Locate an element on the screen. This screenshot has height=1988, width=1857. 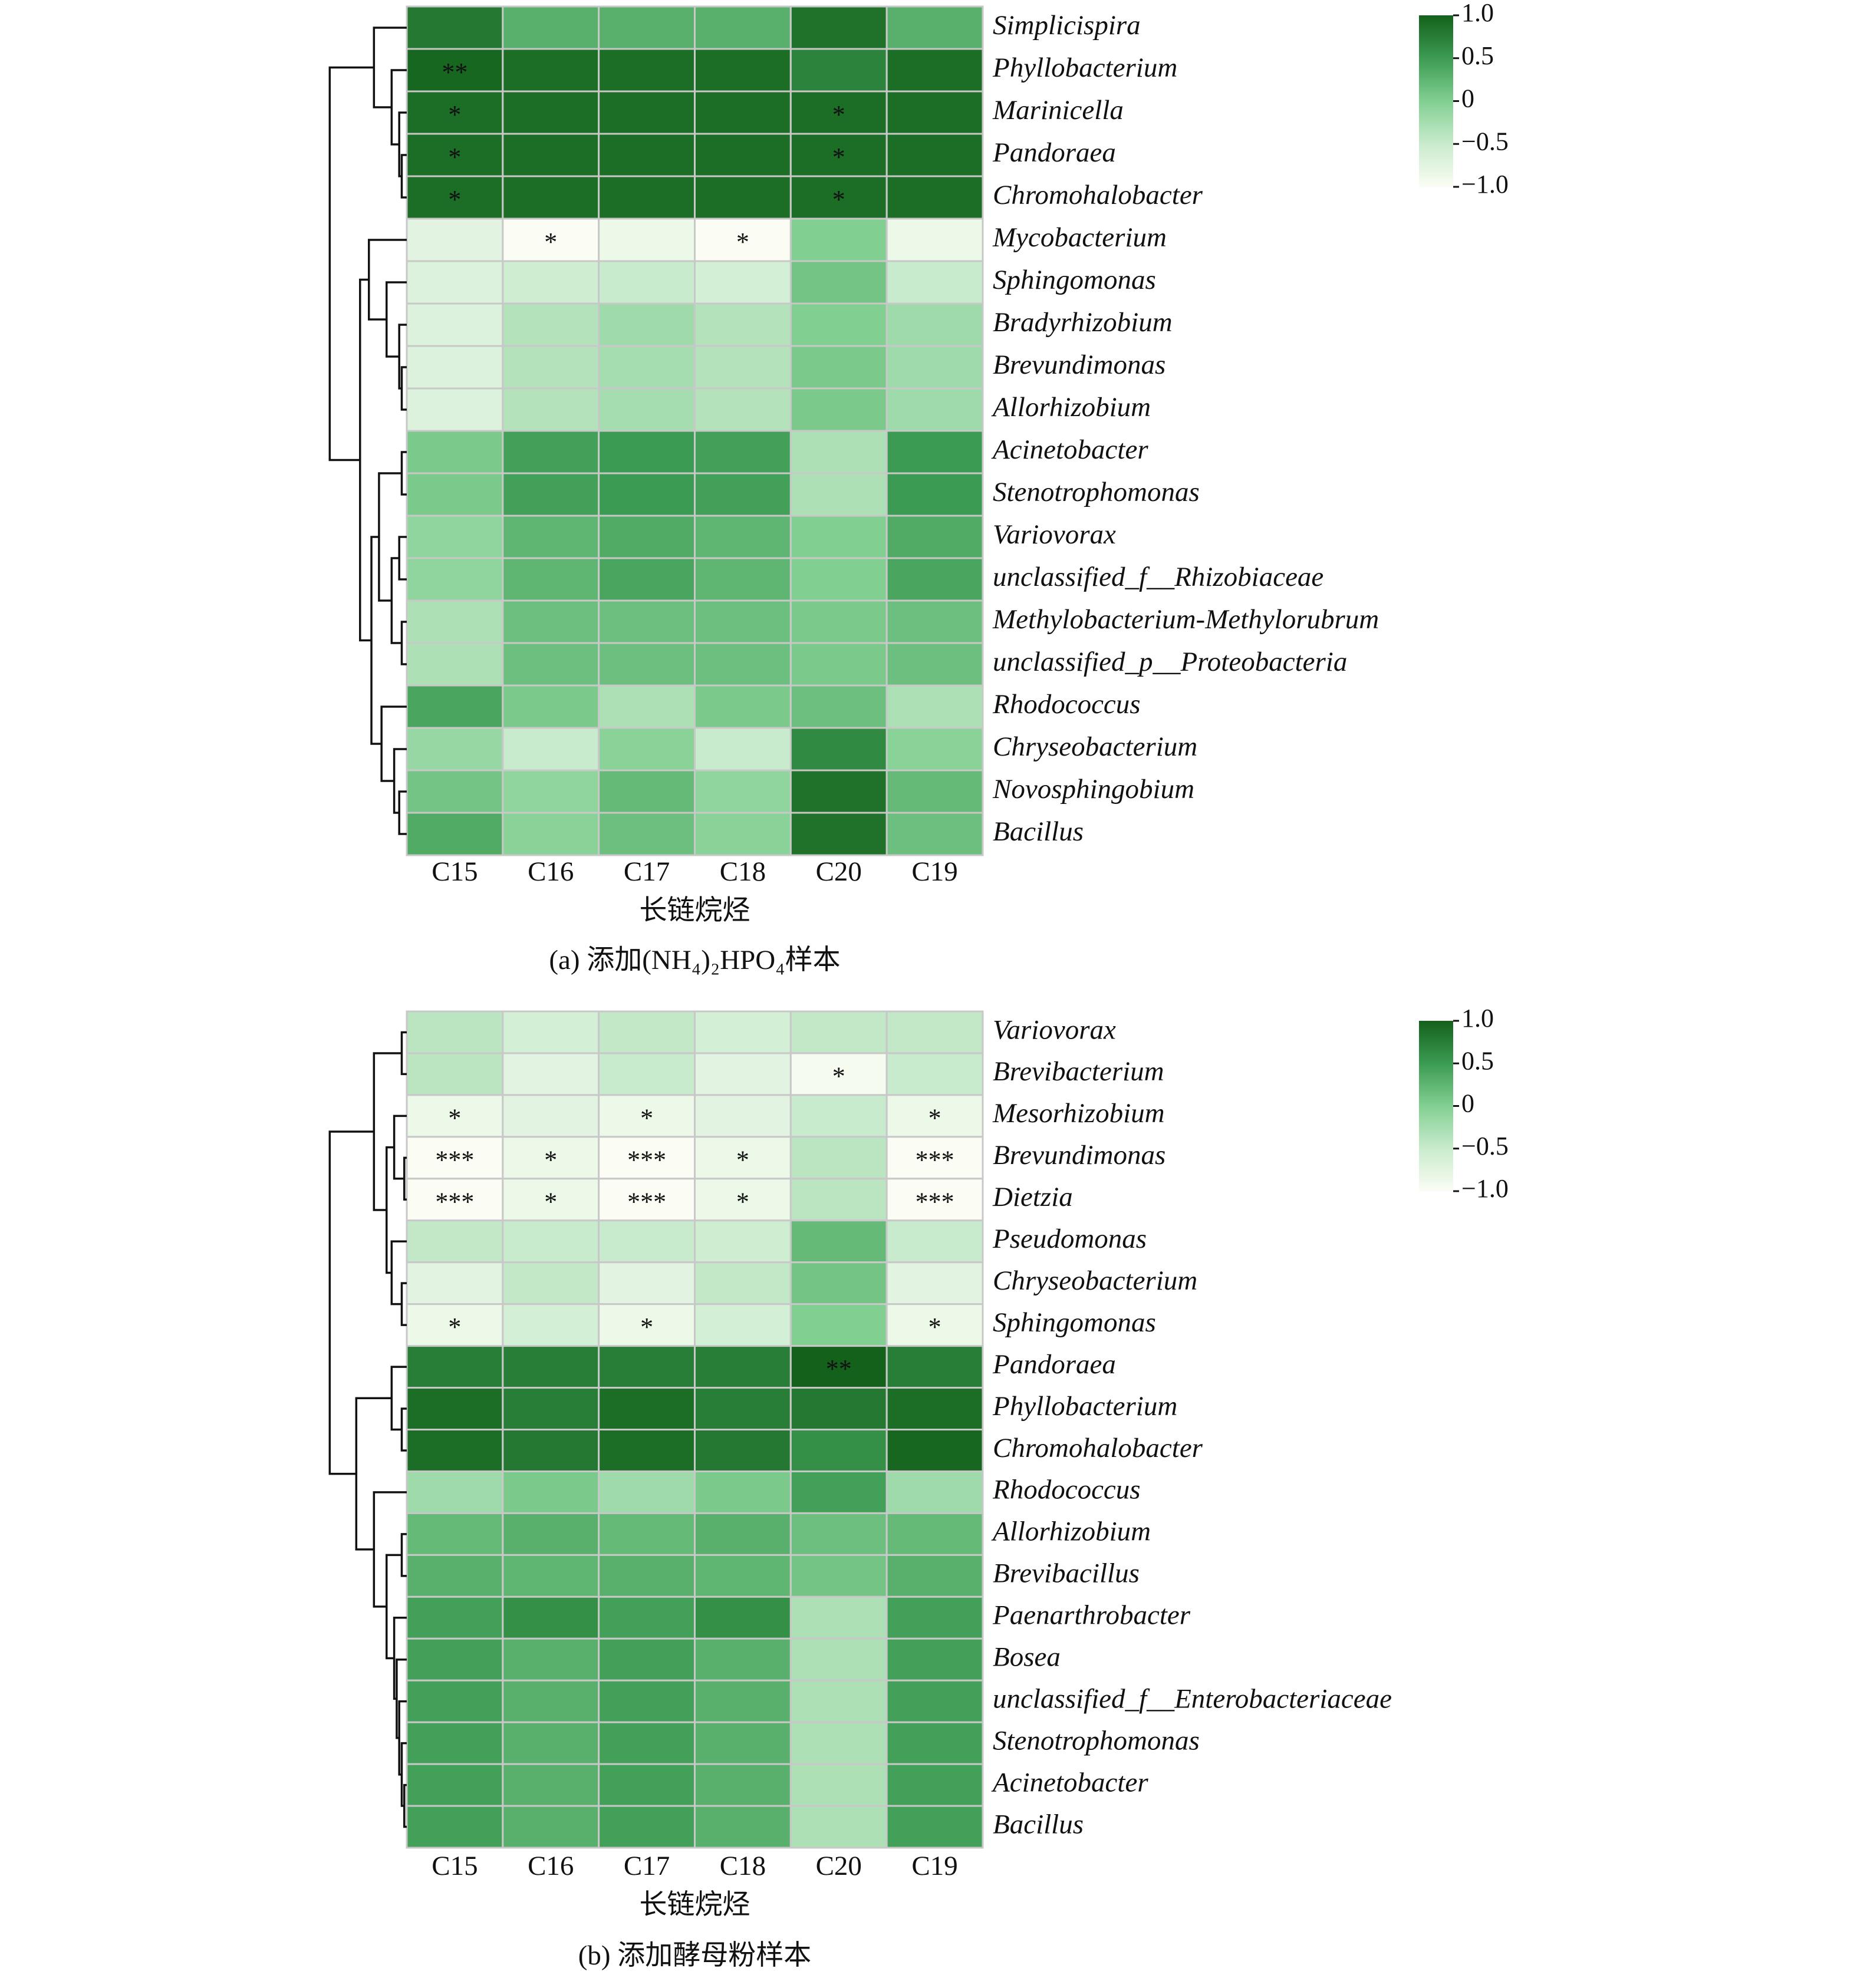
row-label: Rhodococcus is located at coordinates (1066, 1490).